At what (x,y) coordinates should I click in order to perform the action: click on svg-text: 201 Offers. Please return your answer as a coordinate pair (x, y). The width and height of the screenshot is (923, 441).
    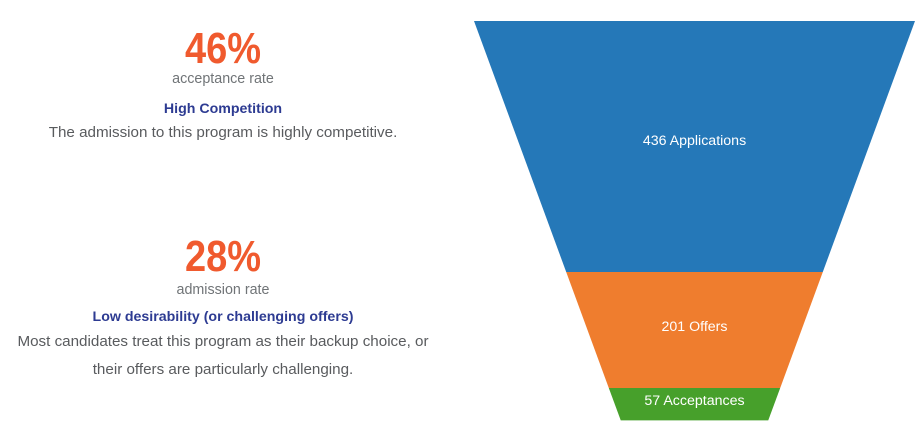
    Looking at the image, I should click on (695, 327).